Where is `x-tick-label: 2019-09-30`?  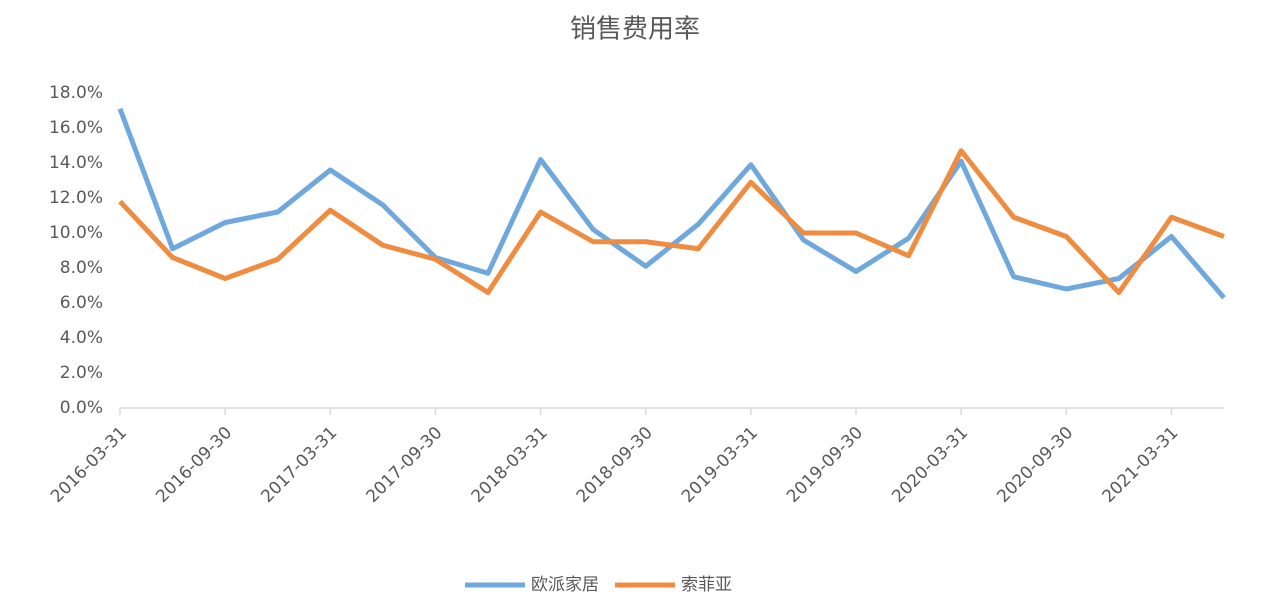
x-tick-label: 2019-09-30 is located at coordinates (825, 465).